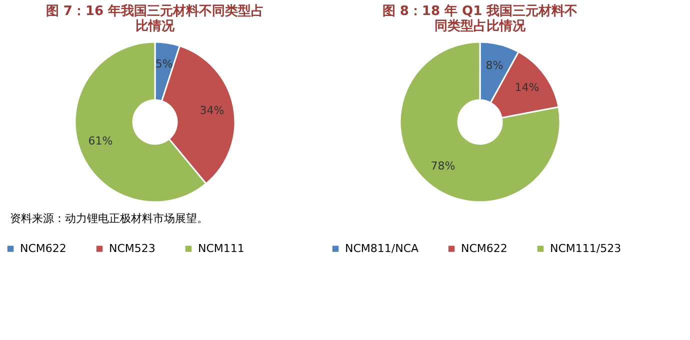  I want to click on data-label: 5%, so click(164, 64).